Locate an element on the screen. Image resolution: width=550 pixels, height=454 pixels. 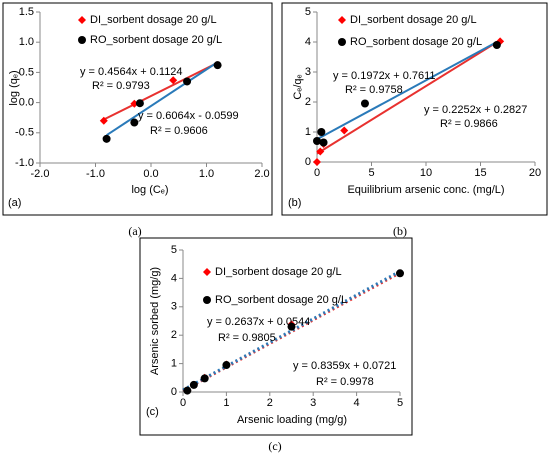
caption: (b) is located at coordinates (400, 231).